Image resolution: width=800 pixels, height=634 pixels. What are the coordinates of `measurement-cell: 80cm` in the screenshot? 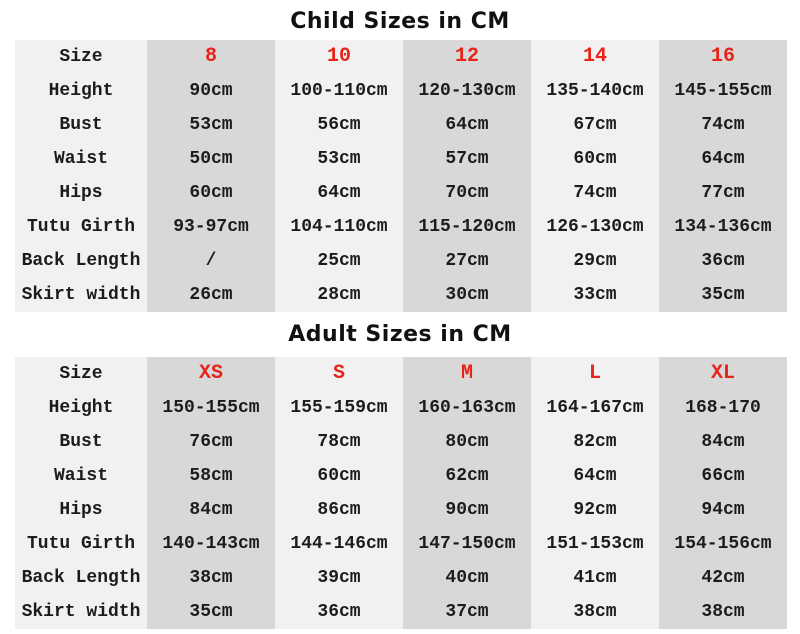 It's located at (467, 442).